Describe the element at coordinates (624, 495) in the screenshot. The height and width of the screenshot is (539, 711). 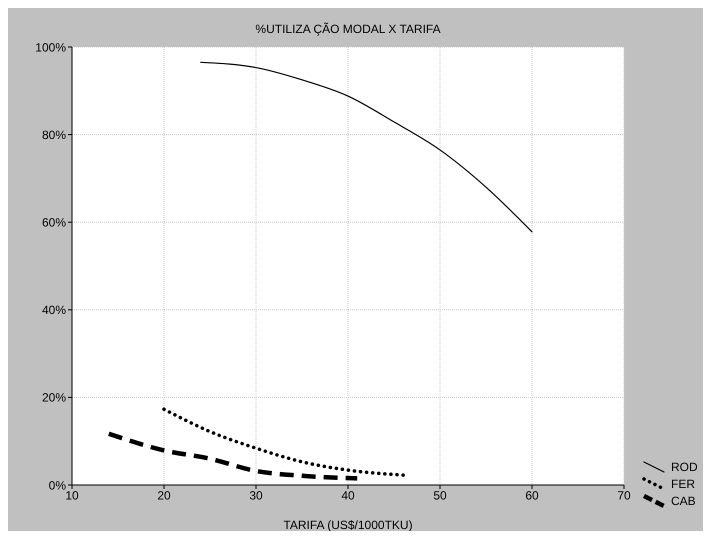
I see `x-tick-label: 70` at that location.